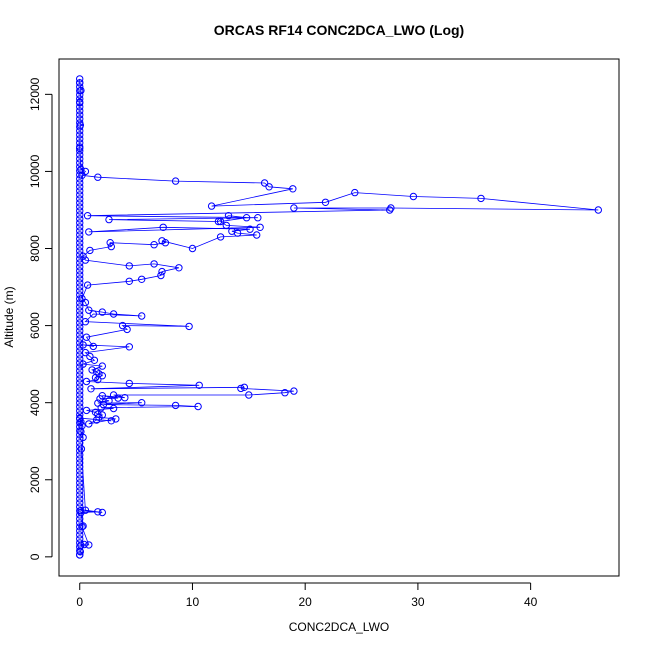  I want to click on x-tick-label: 40, so click(531, 602).